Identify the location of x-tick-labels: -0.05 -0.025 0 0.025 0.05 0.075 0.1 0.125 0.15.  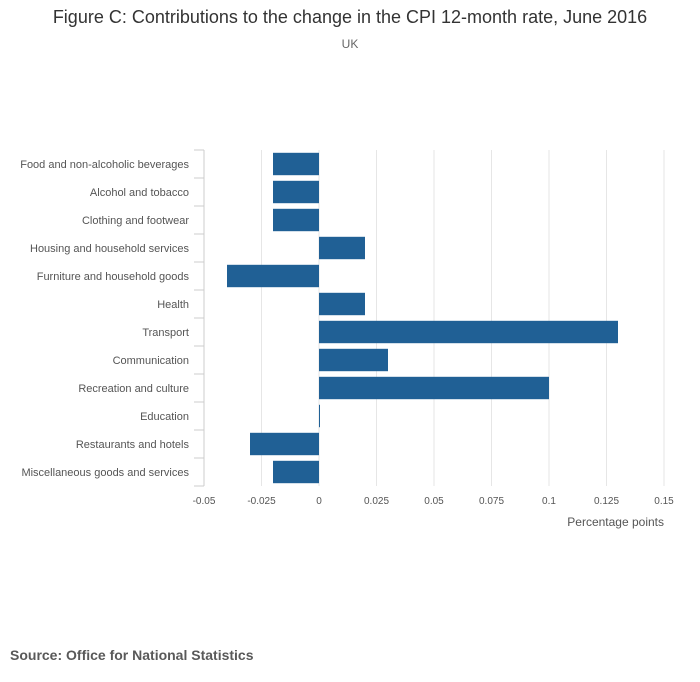
(434, 501).